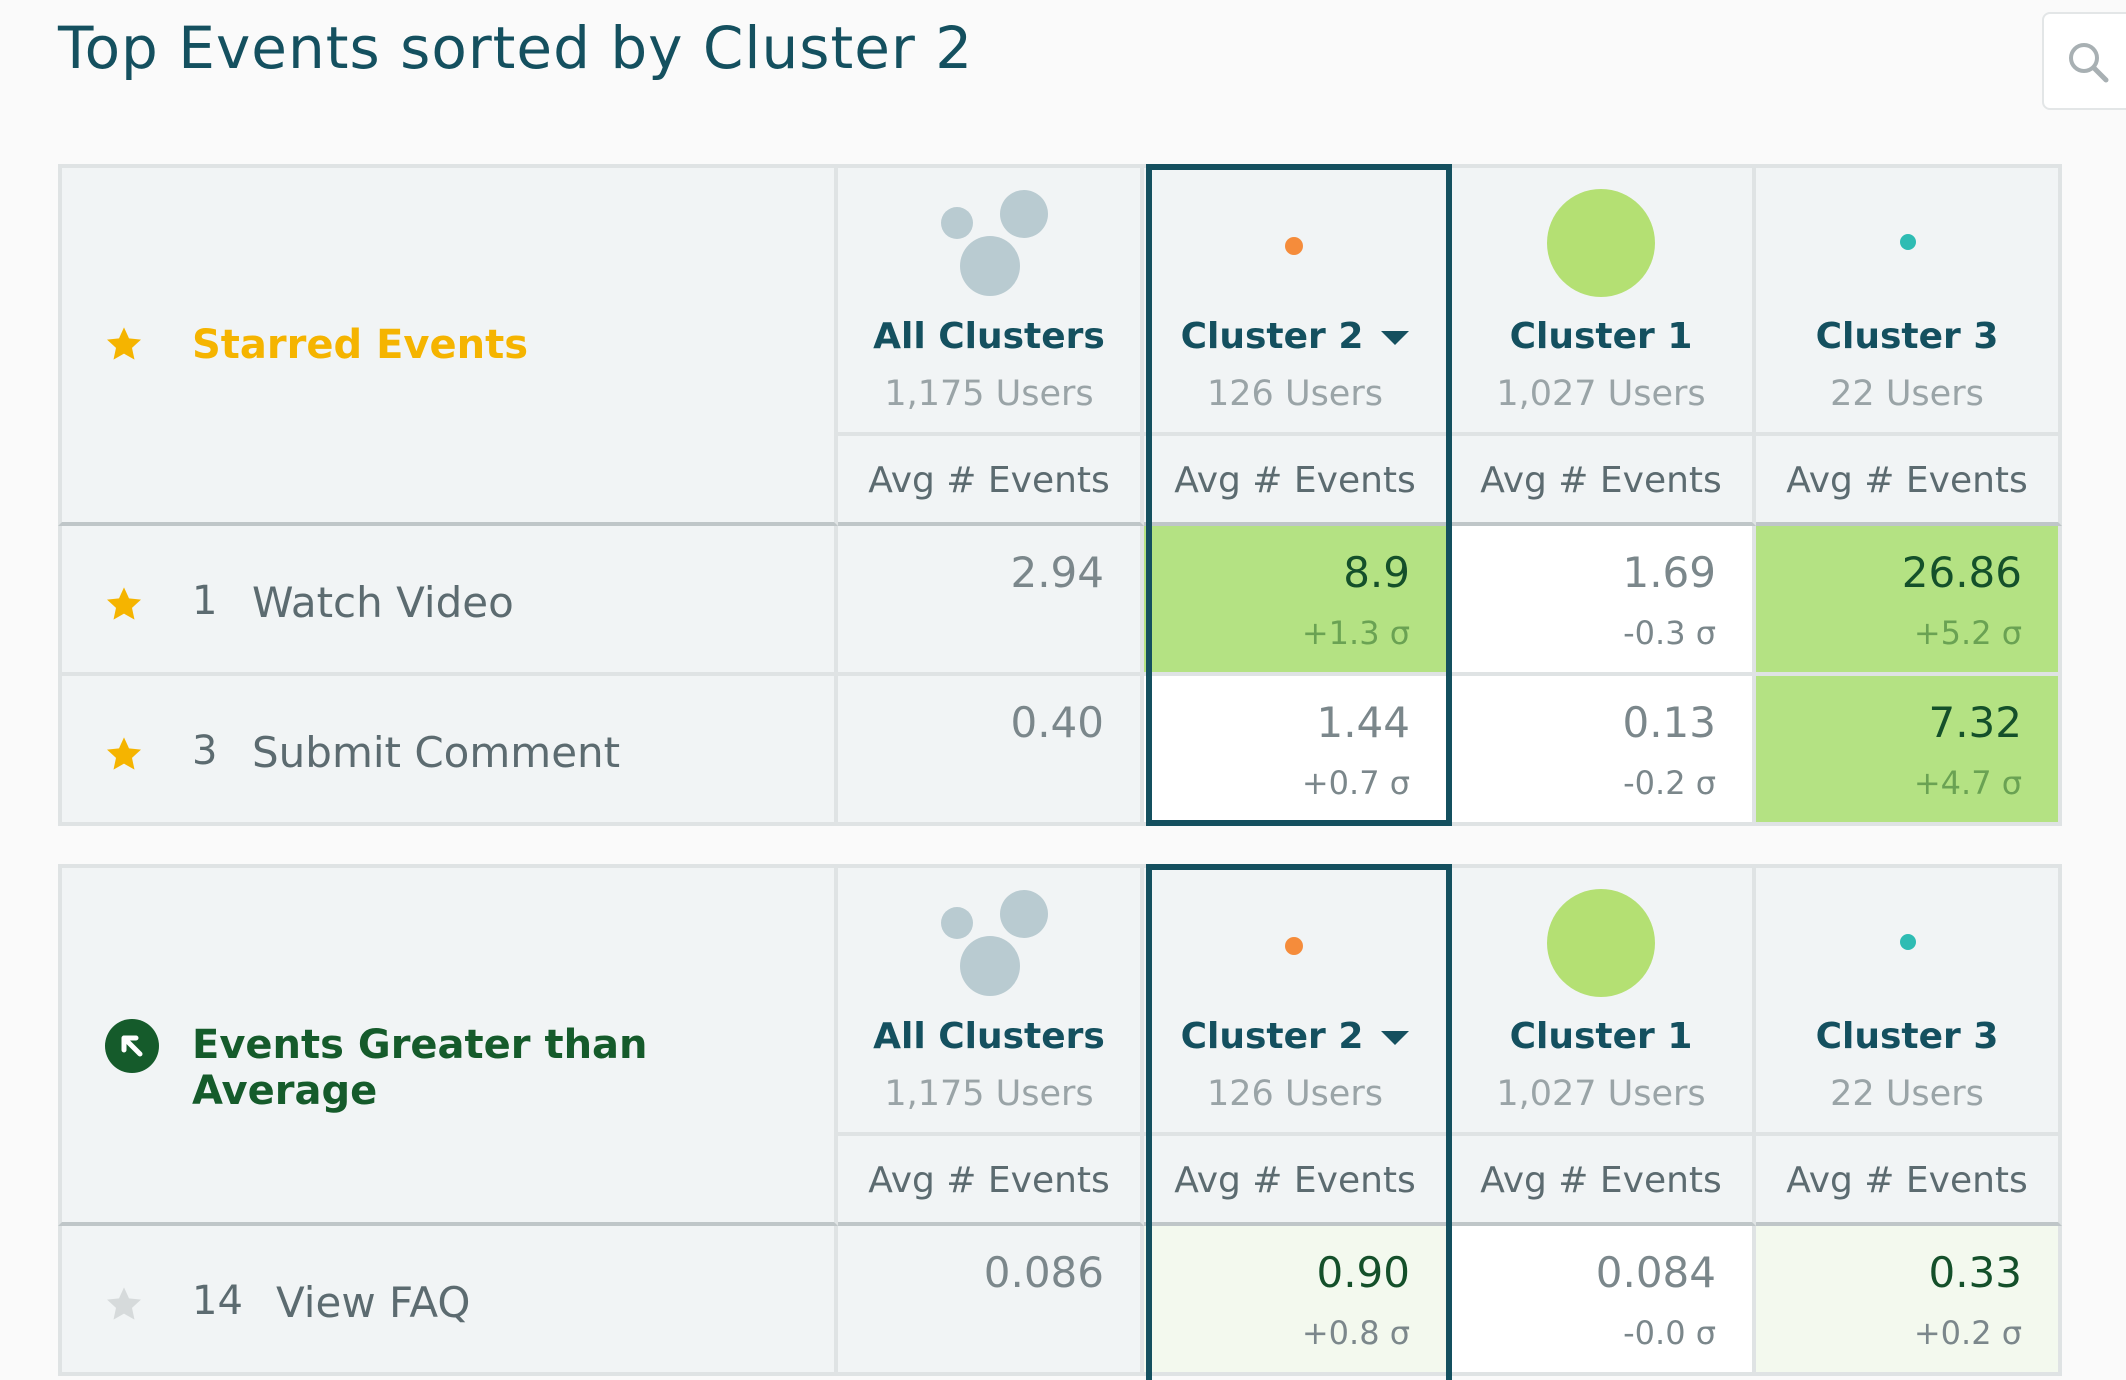 Image resolution: width=2126 pixels, height=1380 pixels. Describe the element at coordinates (1297, 751) in the screenshot. I see `value-cell: 1.44 +0.7 σ` at that location.